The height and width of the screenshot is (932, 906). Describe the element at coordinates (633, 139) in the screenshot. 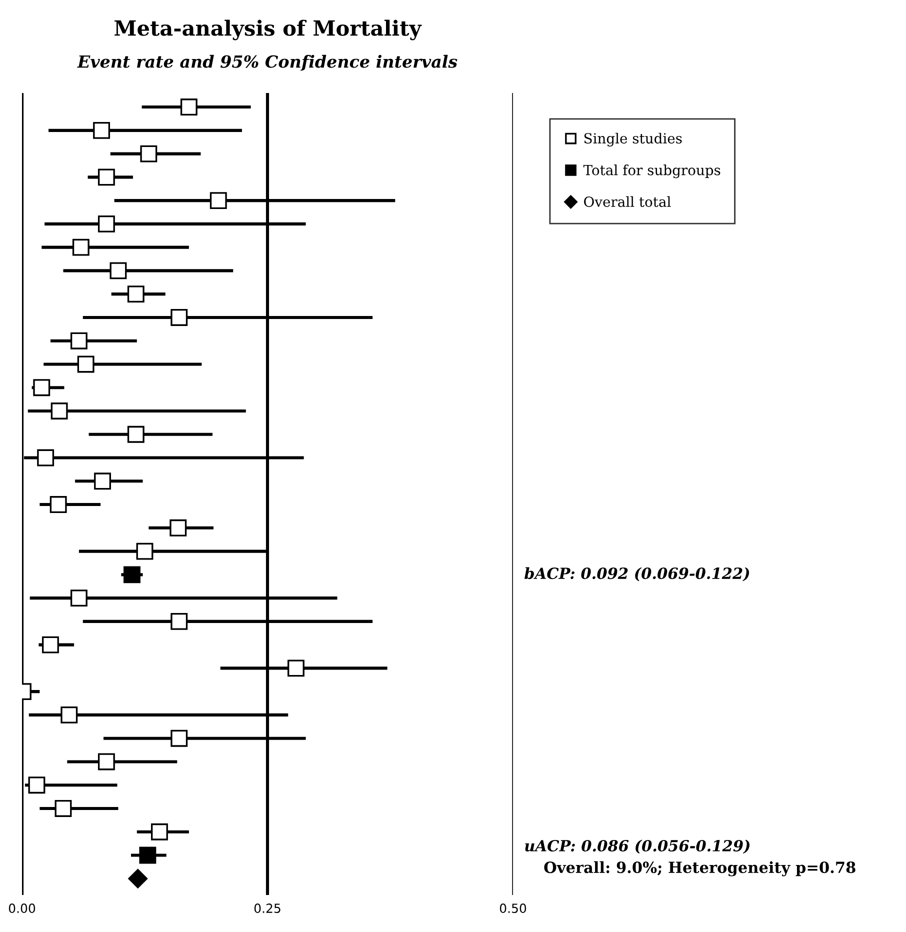

I see `legend-label: Single studies` at that location.